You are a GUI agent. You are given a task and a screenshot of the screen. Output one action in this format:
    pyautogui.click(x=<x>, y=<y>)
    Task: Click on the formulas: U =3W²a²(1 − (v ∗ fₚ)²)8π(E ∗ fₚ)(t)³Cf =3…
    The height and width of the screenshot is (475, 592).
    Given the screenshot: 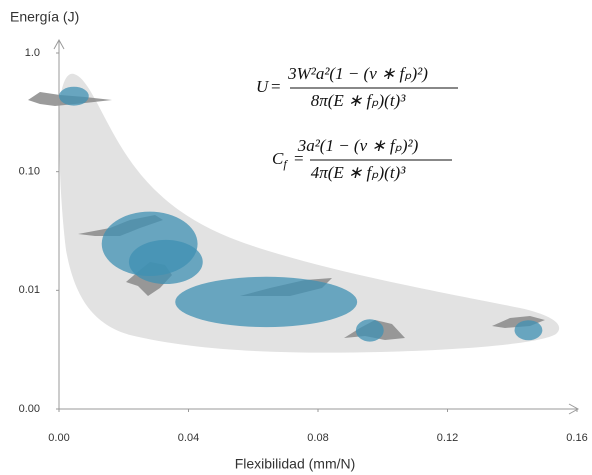 What is the action you would take?
    pyautogui.click(x=357, y=123)
    